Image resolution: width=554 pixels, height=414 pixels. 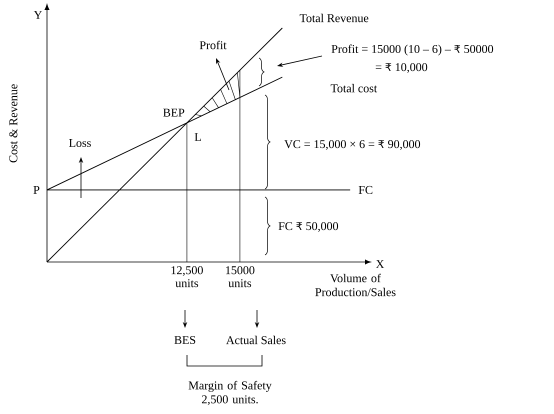 What do you see at coordinates (240, 277) in the screenshot?
I see `x-tick-label: 15000 units` at bounding box center [240, 277].